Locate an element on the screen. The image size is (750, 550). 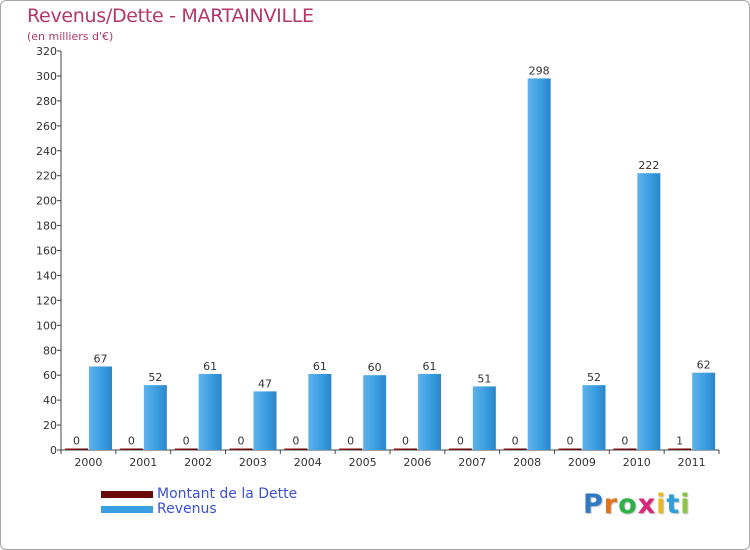
x-tick-label: 2003 is located at coordinates (253, 462).